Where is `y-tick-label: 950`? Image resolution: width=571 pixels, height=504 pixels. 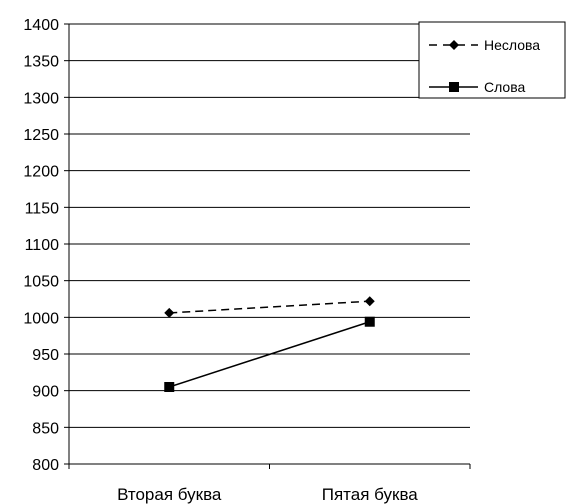
y-tick-label: 950 is located at coordinates (45, 355).